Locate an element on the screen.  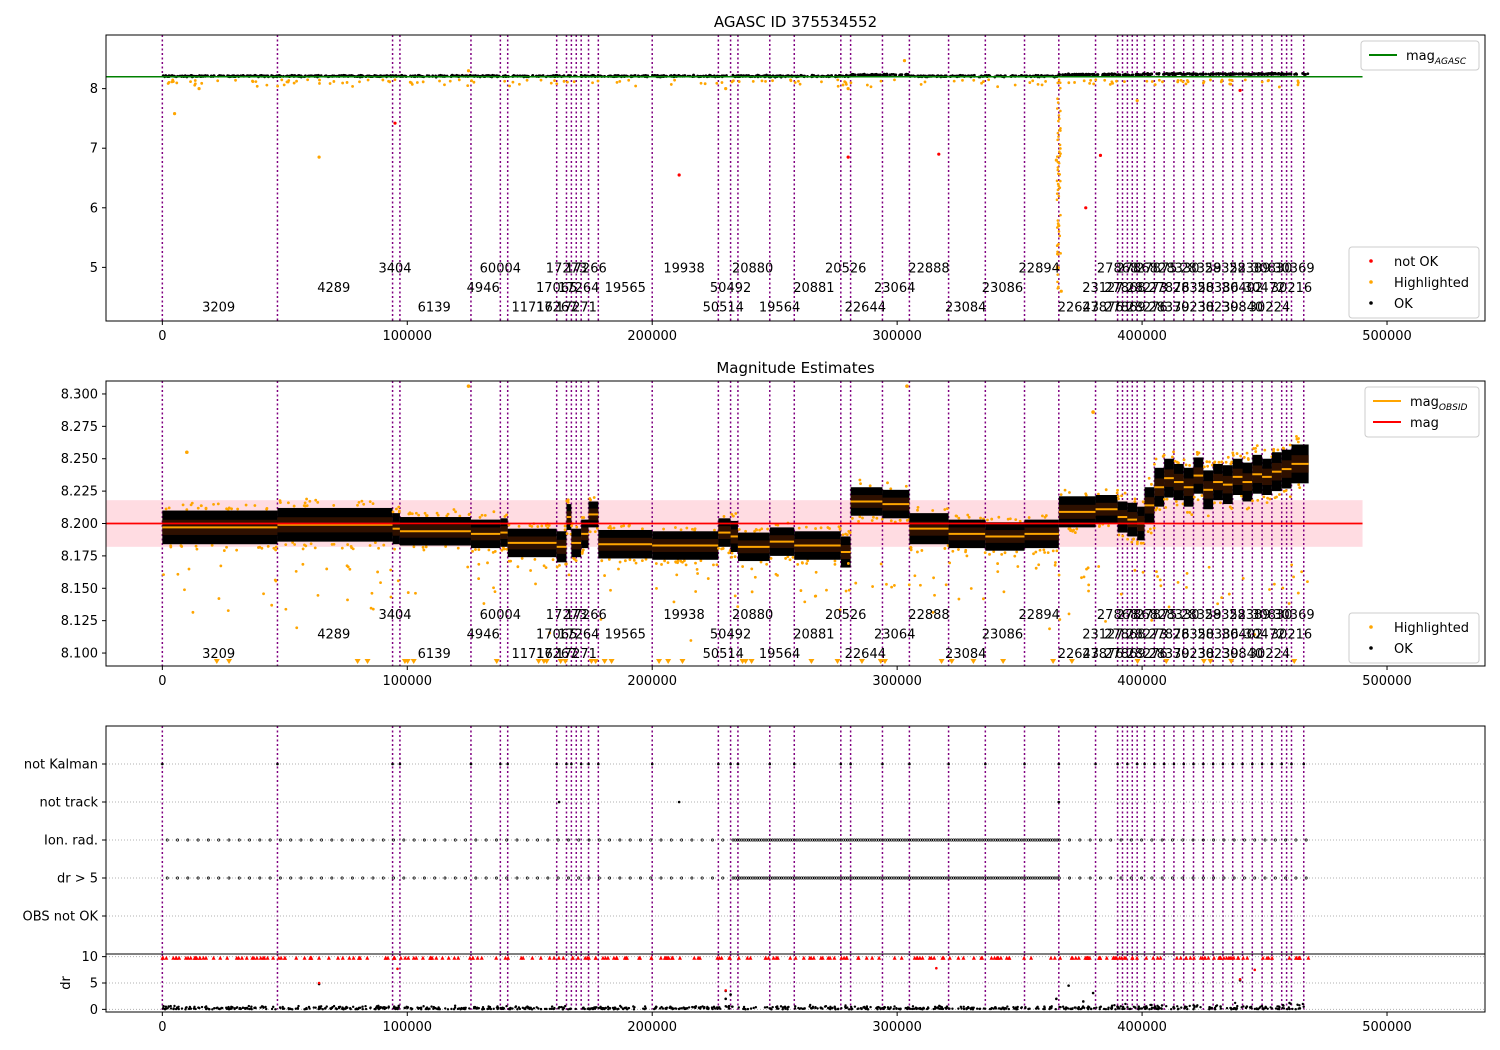
legend-subscript: AGASC is located at coordinates (1450, 62).